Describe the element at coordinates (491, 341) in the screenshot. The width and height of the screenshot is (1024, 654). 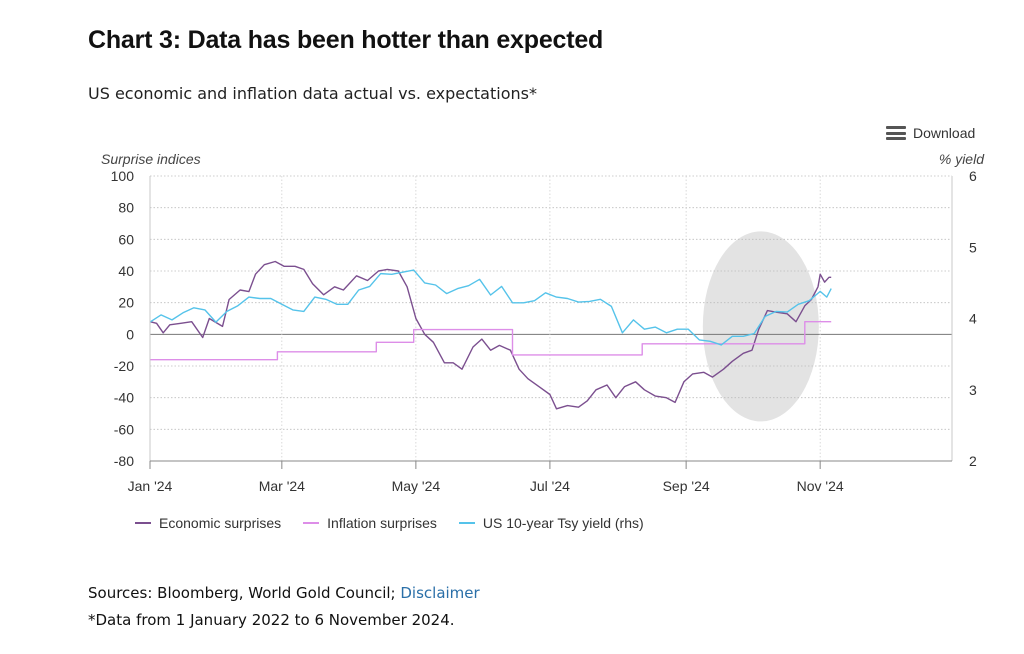
I see `series-line-inflation-surprises` at that location.